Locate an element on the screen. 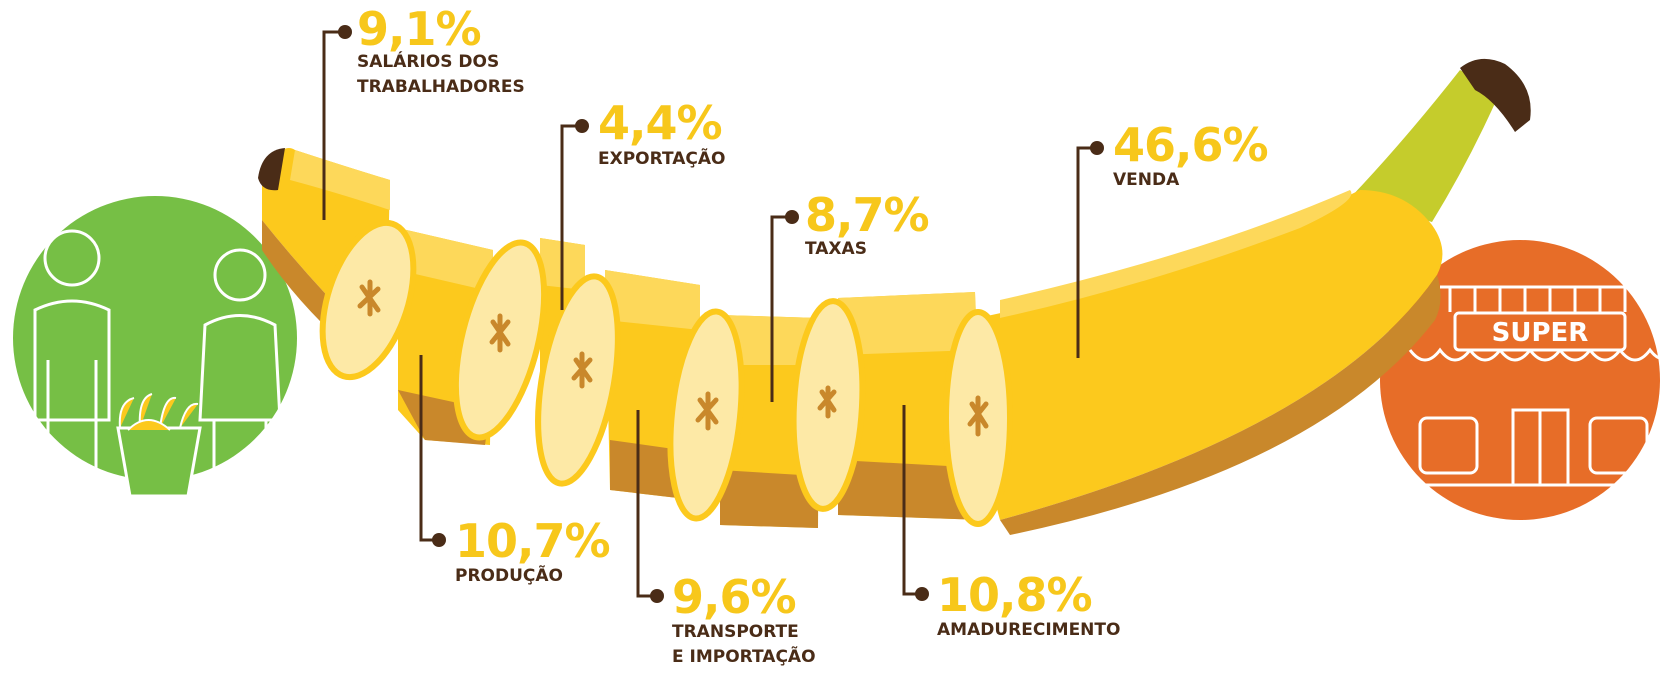  percent-producao: 10,7% is located at coordinates (533, 541).